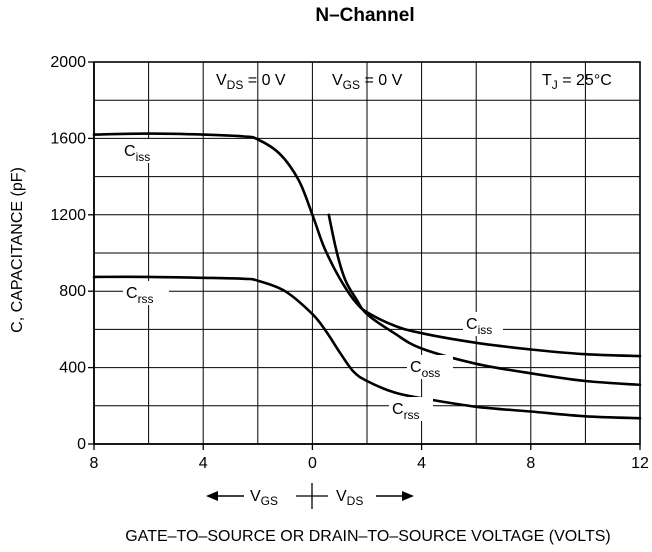  I want to click on left-arrow-head, so click(212, 496).